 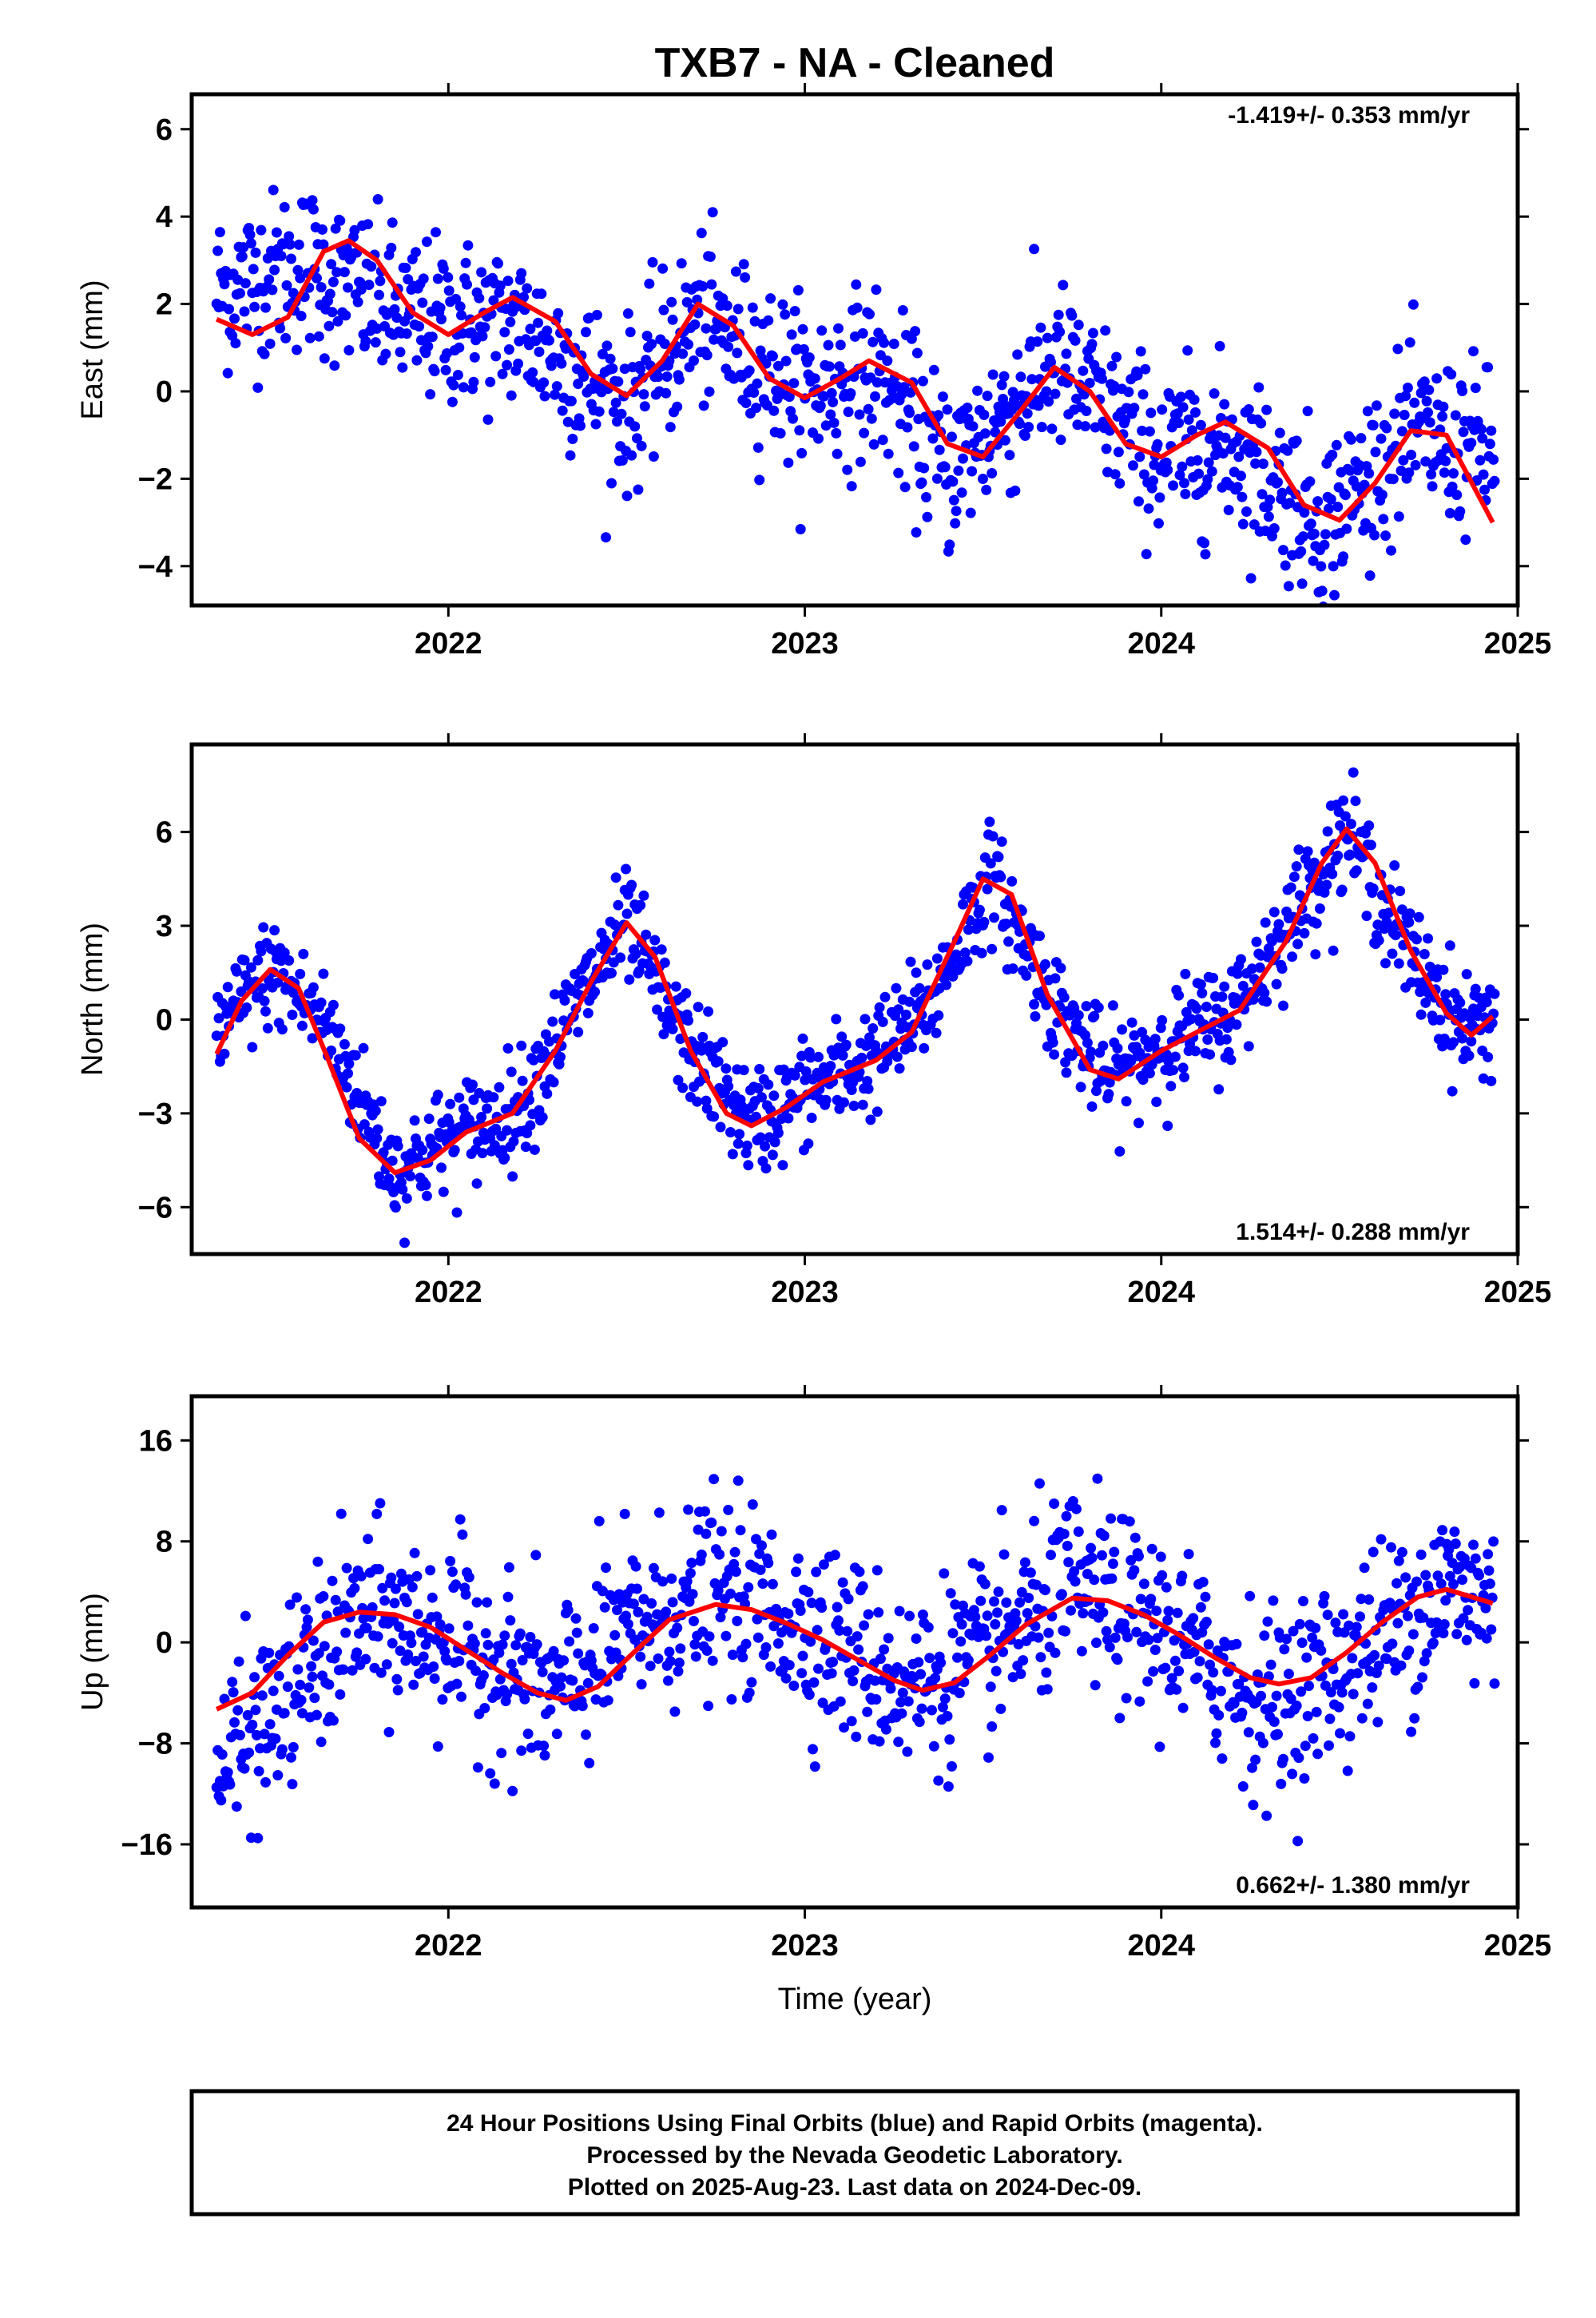 I want to click on north-x-tick-label: 2025, so click(x=1518, y=1292).